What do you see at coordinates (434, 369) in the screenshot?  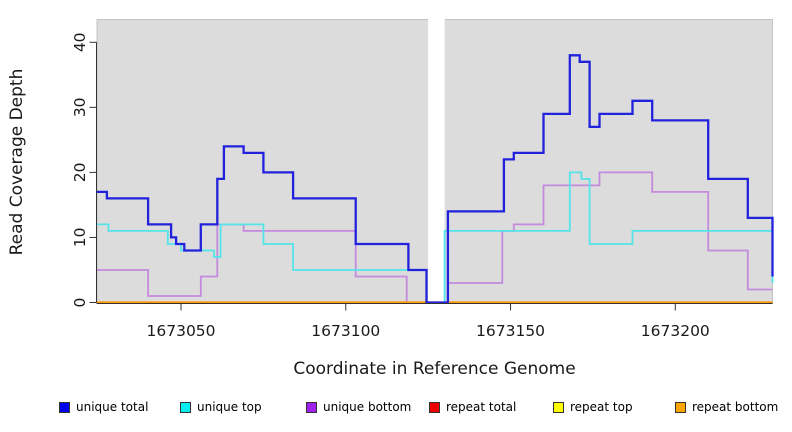 I see `x-axis-title: Coordinate in Reference Genome` at bounding box center [434, 369].